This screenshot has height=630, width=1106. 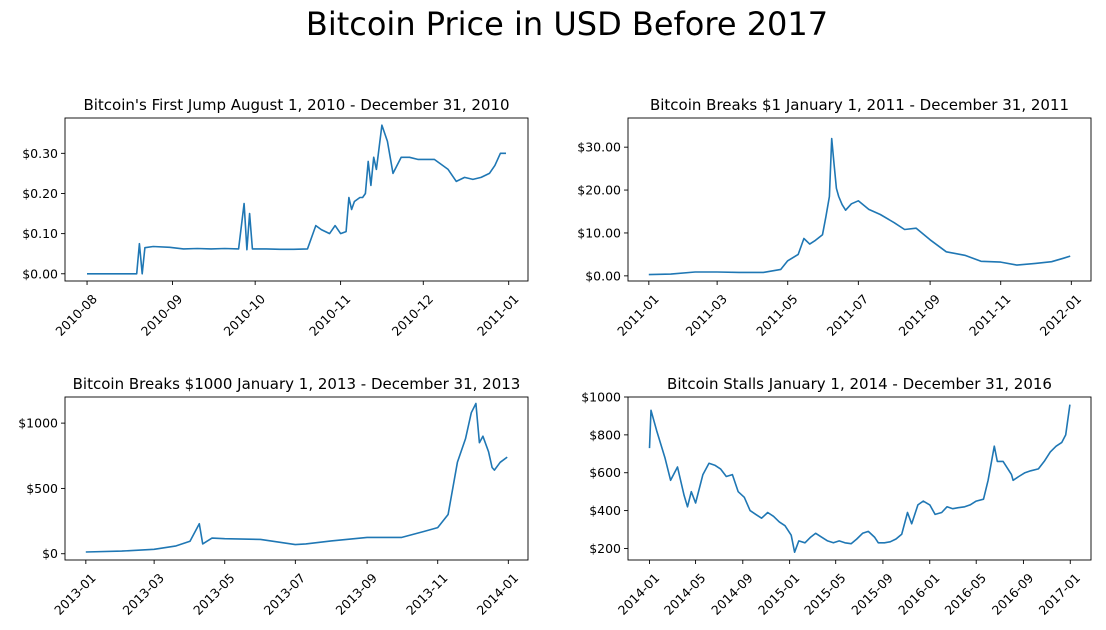 What do you see at coordinates (1060, 594) in the screenshot?
I see `x-tick-label: 2017-01` at bounding box center [1060, 594].